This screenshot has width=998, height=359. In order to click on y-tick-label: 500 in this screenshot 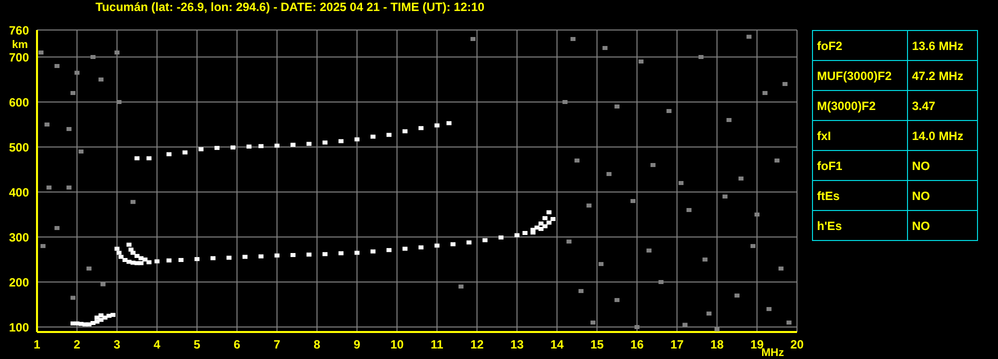, I will do `click(19, 147)`.